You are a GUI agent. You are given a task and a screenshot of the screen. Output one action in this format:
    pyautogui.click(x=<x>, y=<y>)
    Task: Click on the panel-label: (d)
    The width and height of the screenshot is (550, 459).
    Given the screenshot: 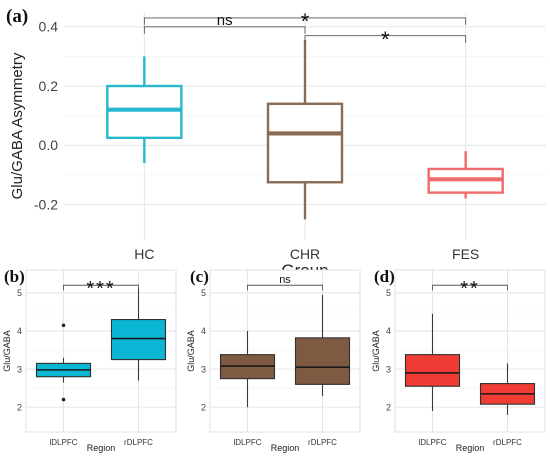 What is the action you would take?
    pyautogui.click(x=384, y=276)
    